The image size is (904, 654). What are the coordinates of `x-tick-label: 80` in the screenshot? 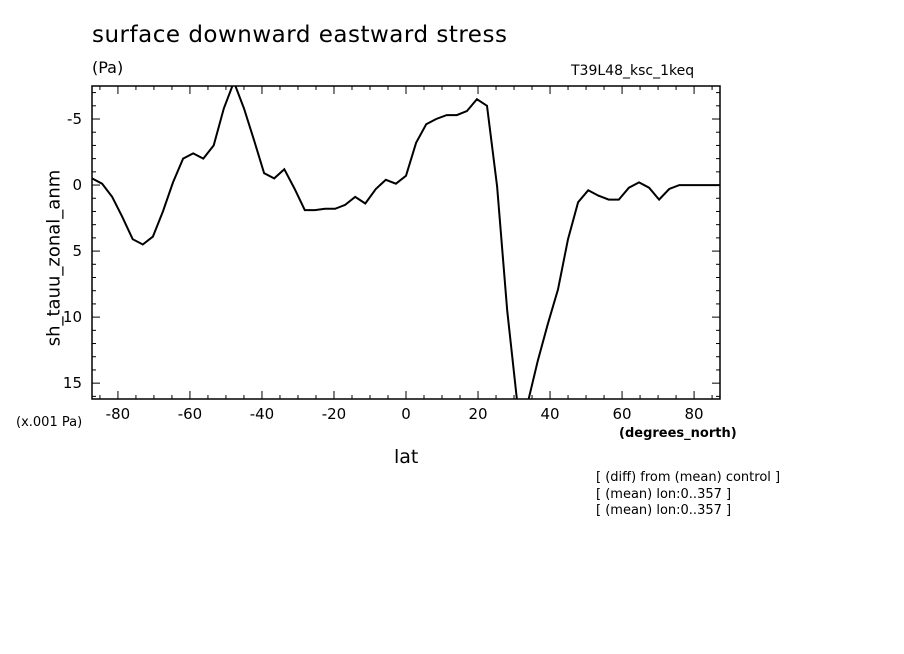 It's located at (694, 414).